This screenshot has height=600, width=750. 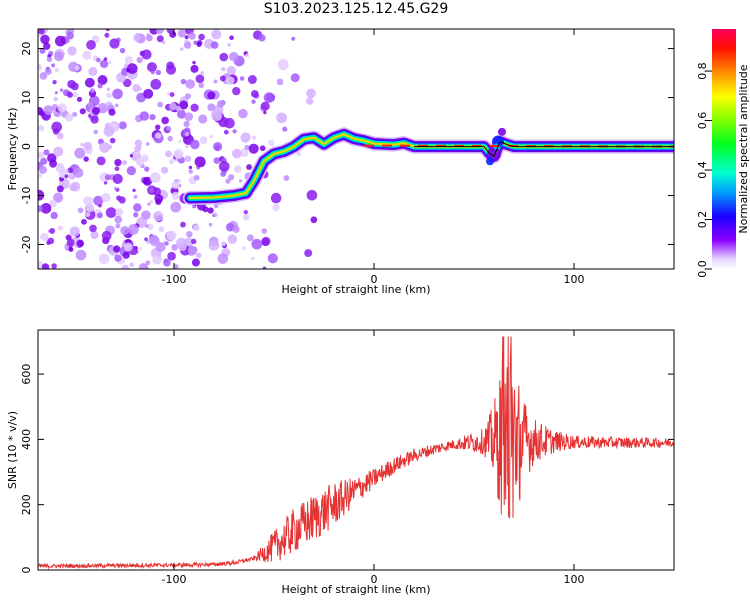 What do you see at coordinates (26, 196) in the screenshot?
I see `y-tick-label: -10` at bounding box center [26, 196].